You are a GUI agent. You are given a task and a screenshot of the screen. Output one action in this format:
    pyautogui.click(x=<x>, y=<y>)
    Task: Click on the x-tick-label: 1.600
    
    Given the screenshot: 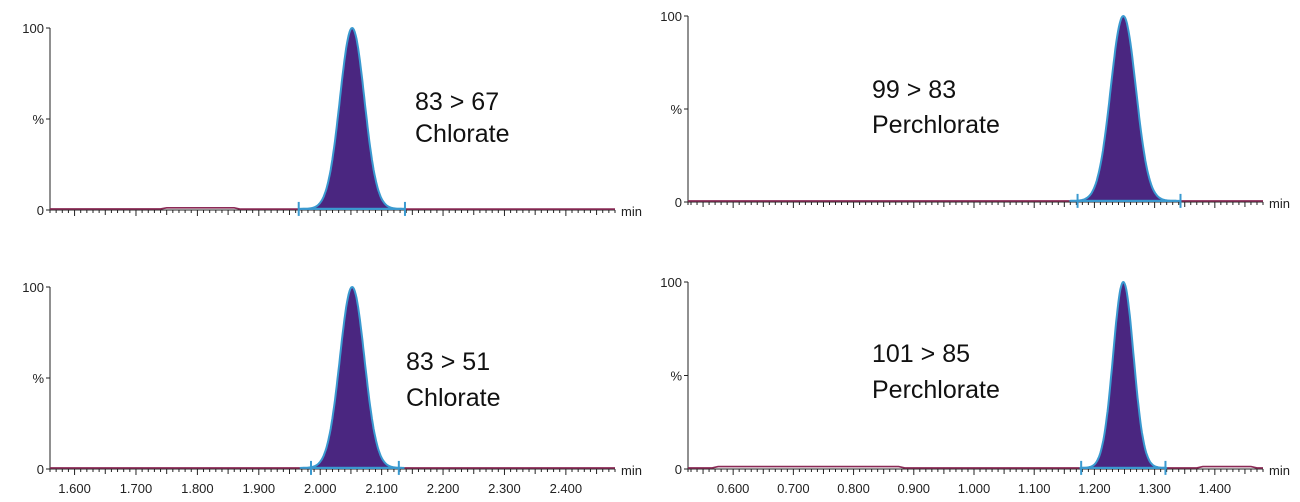 What is the action you would take?
    pyautogui.click(x=74, y=488)
    